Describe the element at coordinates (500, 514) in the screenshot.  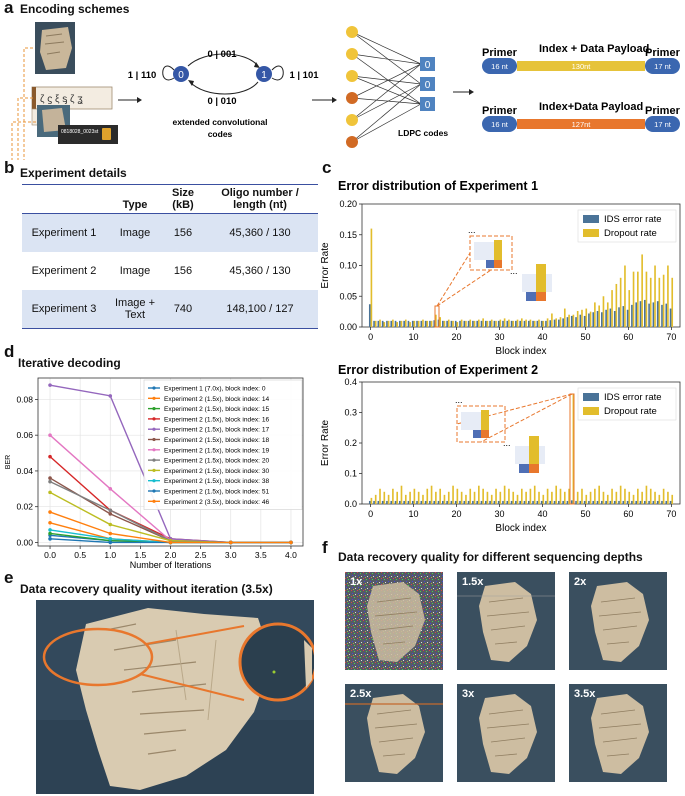
I see `x-tick-label: 30` at that location.